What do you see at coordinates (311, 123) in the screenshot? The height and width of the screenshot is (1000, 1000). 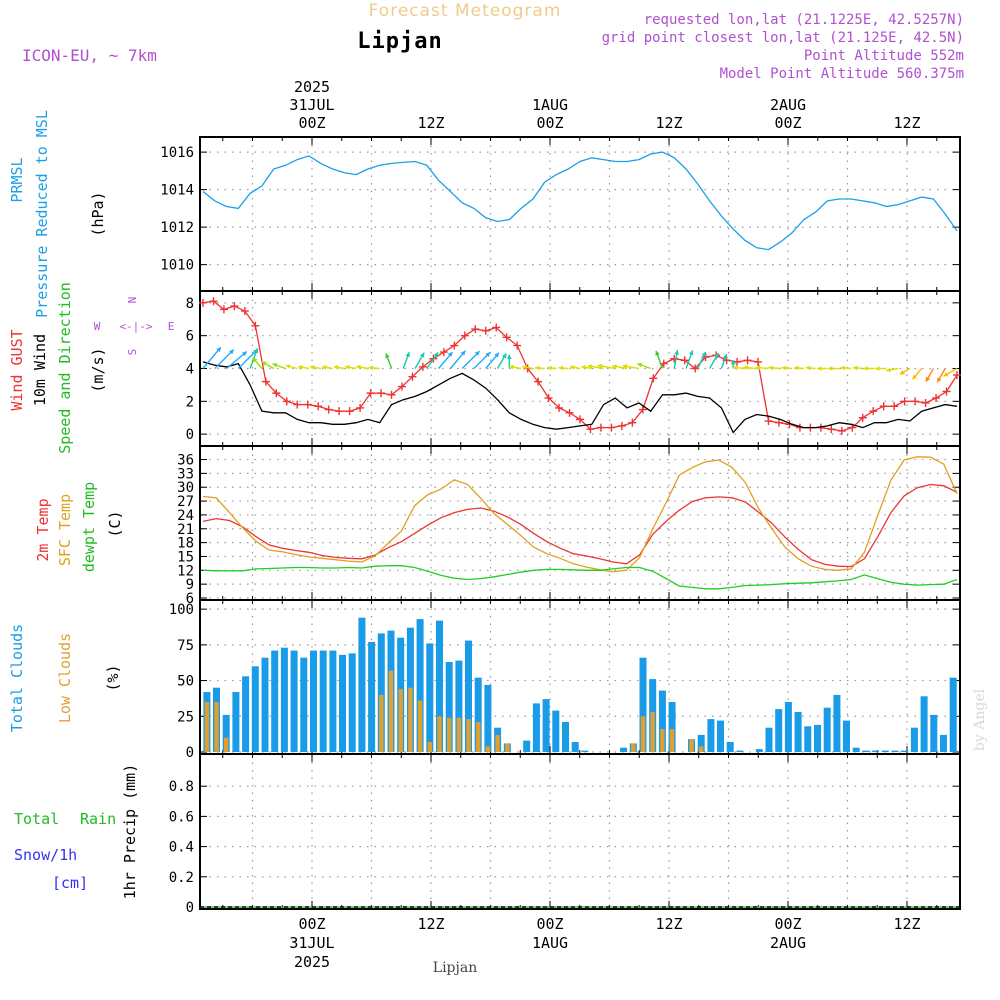 I see `top-time-label: 00Z` at bounding box center [311, 123].